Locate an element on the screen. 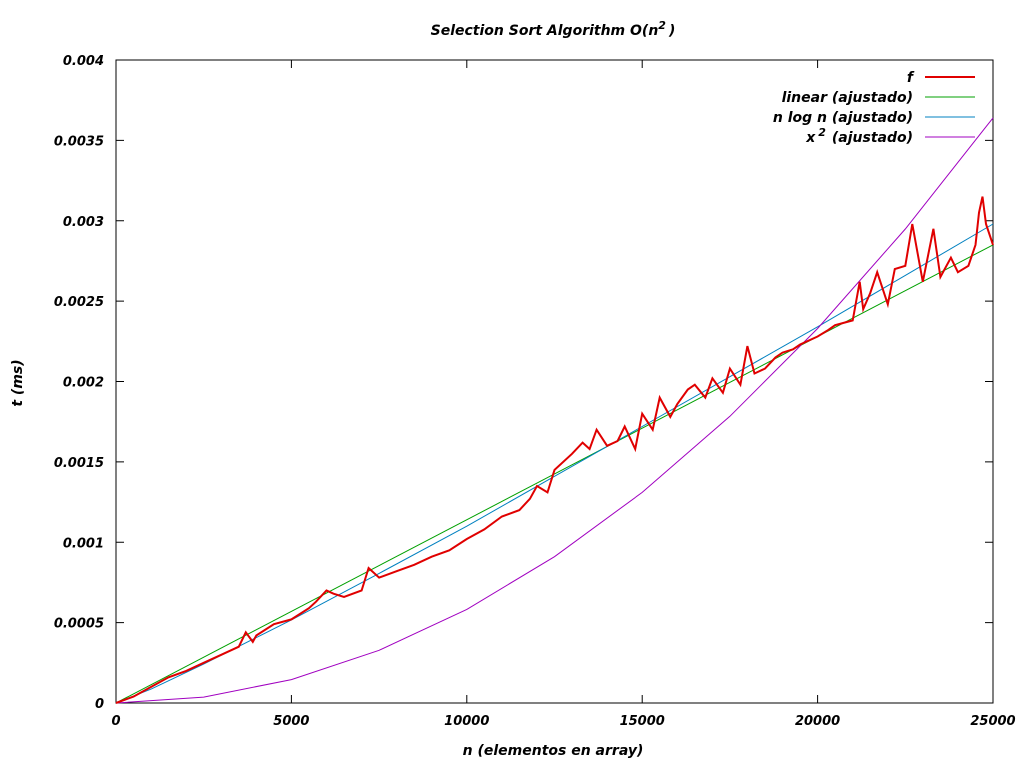 The height and width of the screenshot is (768, 1024). legend-label-3: x 2 (ajustado) is located at coordinates (859, 136).